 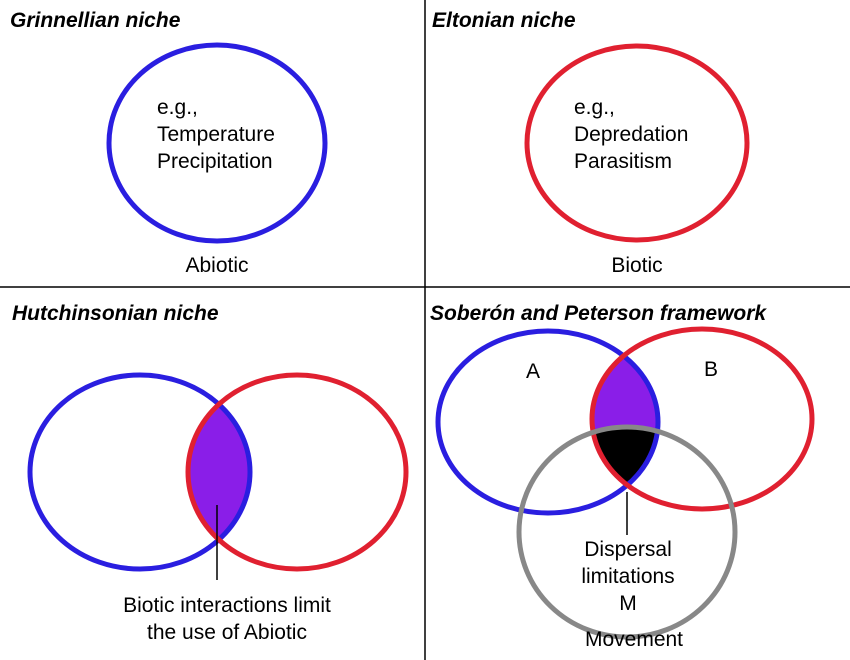 What do you see at coordinates (594, 107) in the screenshot?
I see `eltonian-example-1: e.g.,` at bounding box center [594, 107].